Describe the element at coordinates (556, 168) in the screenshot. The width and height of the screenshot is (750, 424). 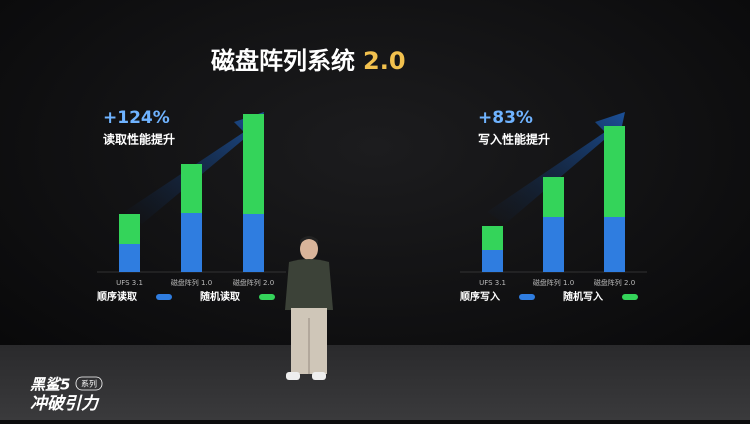
I see `trend-arrow` at that location.